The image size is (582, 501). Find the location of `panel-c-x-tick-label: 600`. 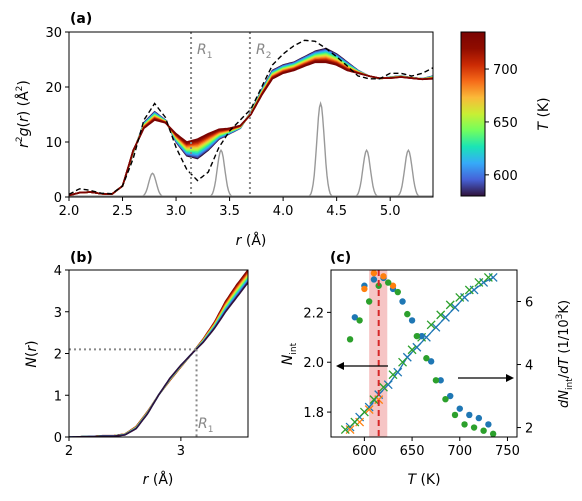

panel-c-x-tick-label: 600 is located at coordinates (364, 451).